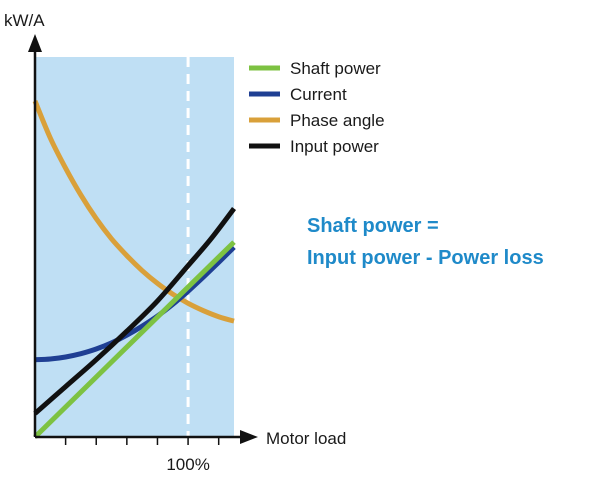  I want to click on formula-annotation: Shaft power = Input power - Power loss, so click(425, 242).